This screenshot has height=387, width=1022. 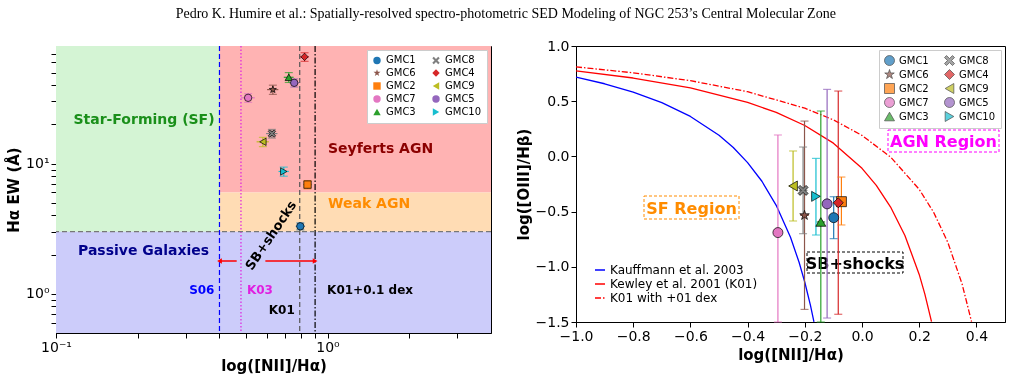 I want to click on ref-line-label: K01, so click(x=281, y=310).